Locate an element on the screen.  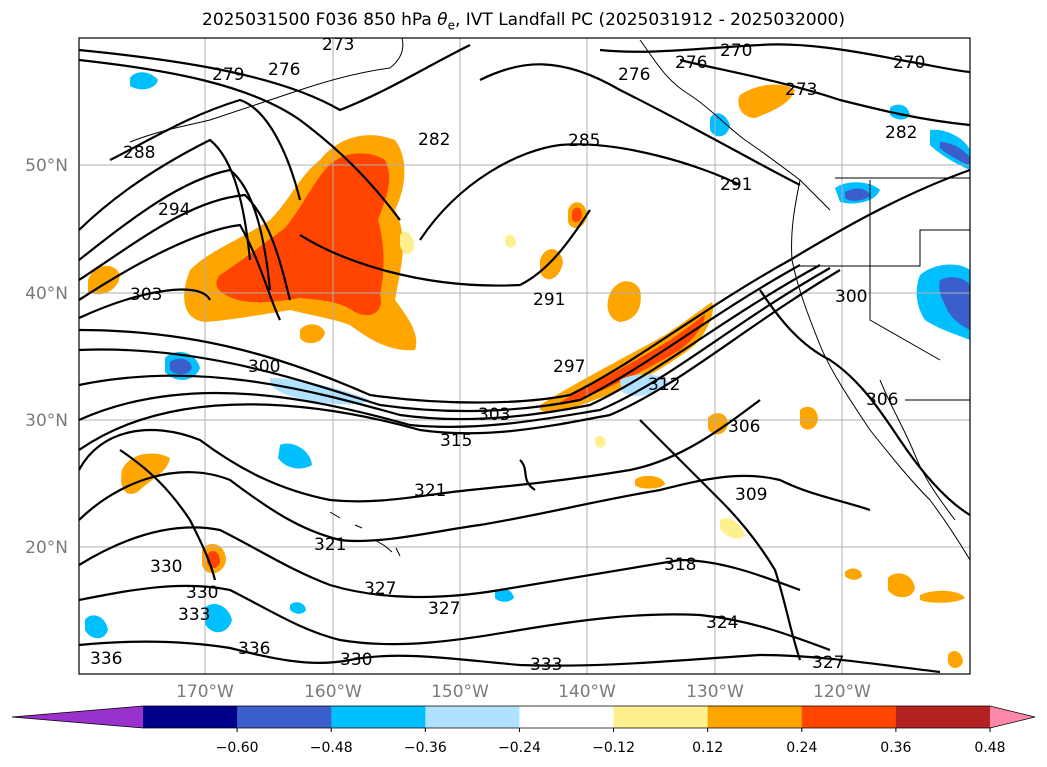
colorbar-tick-label: 0.24 is located at coordinates (801, 748).